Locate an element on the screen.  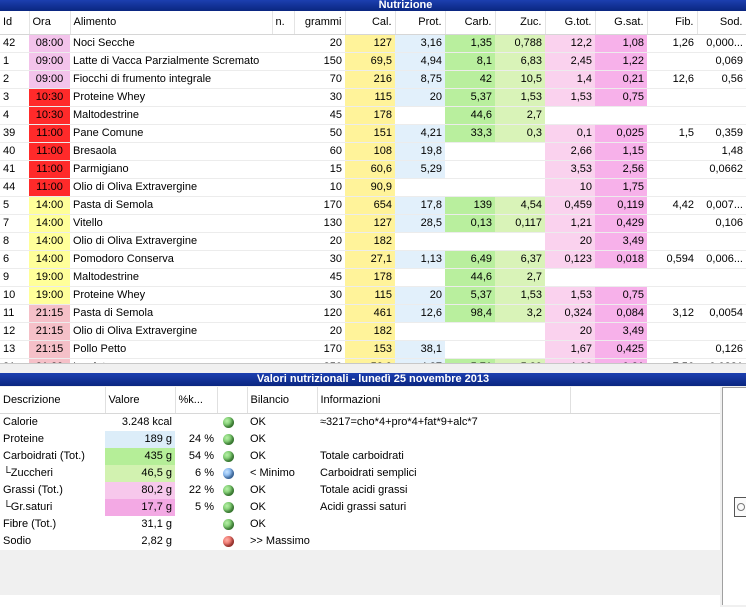
col-header-carb: Carb. is located at coordinates (470, 23).